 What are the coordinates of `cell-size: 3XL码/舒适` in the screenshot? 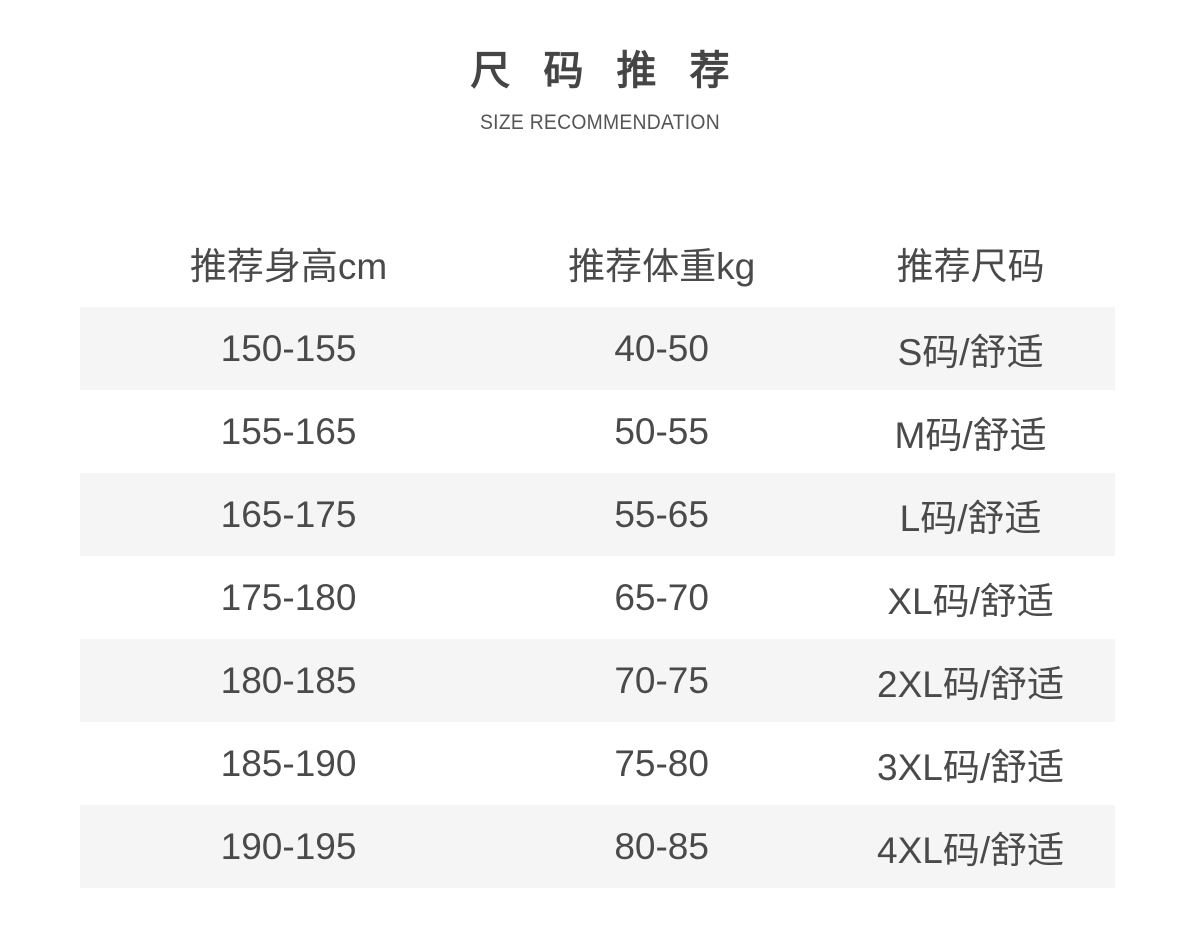 It's located at (971, 767).